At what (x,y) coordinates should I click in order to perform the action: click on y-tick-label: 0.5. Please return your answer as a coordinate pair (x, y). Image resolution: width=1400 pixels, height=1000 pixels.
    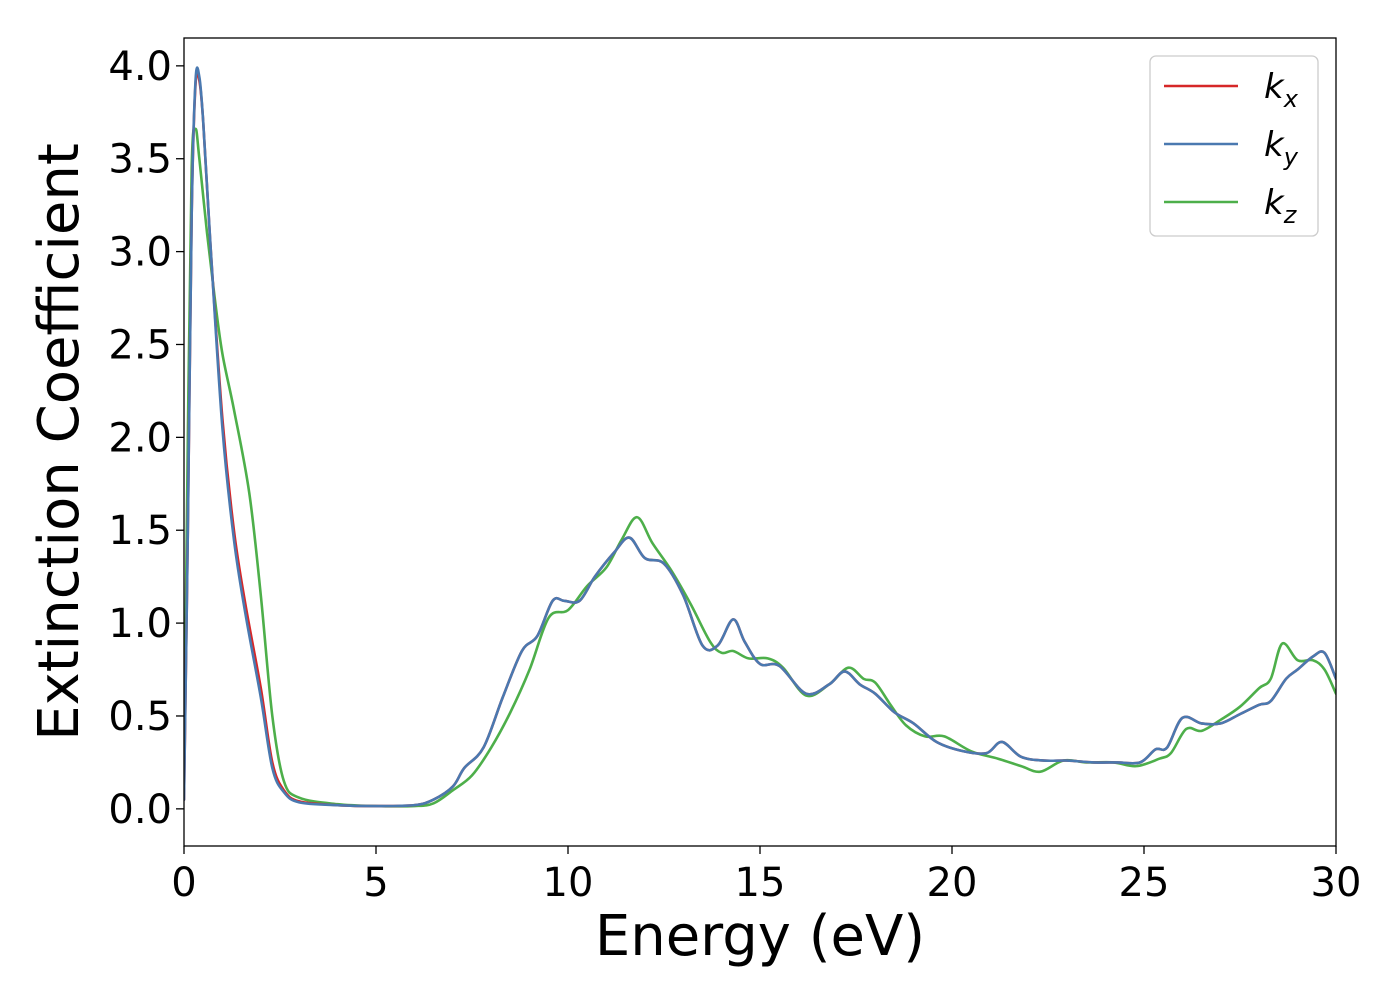
    Looking at the image, I should click on (140, 717).